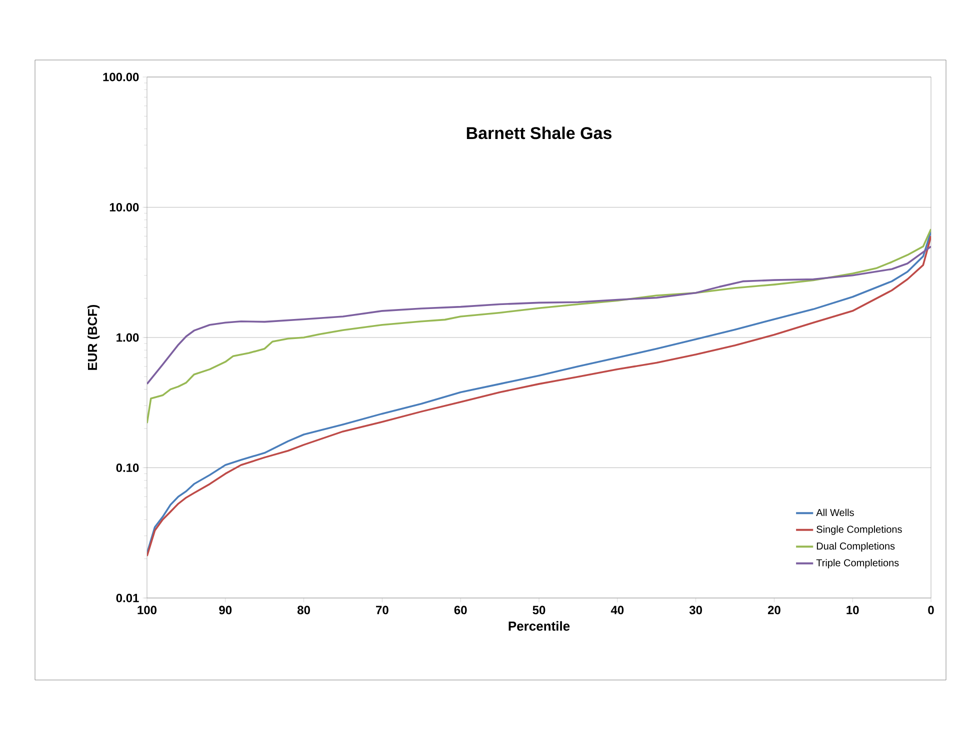 This screenshot has width=976, height=737. I want to click on x-tick-label: 50, so click(539, 610).